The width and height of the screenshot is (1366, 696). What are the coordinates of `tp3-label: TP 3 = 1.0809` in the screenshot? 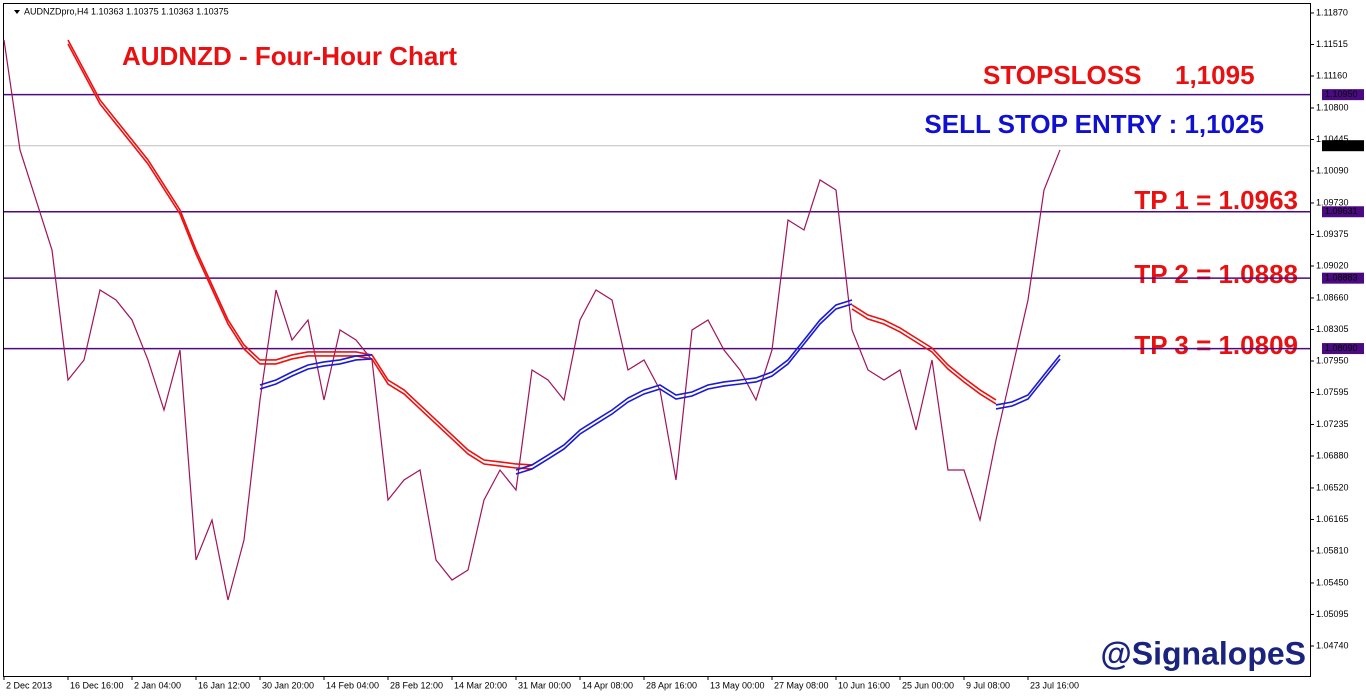 It's located at (1216, 345).